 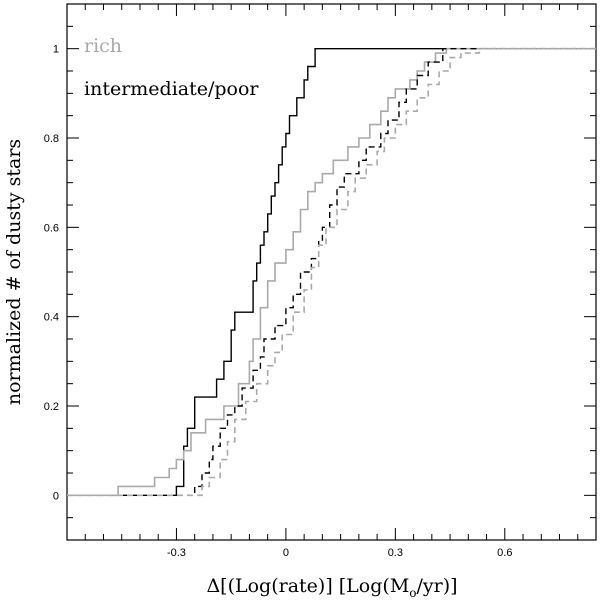 What do you see at coordinates (56, 496) in the screenshot?
I see `y-tick-label: 0` at bounding box center [56, 496].